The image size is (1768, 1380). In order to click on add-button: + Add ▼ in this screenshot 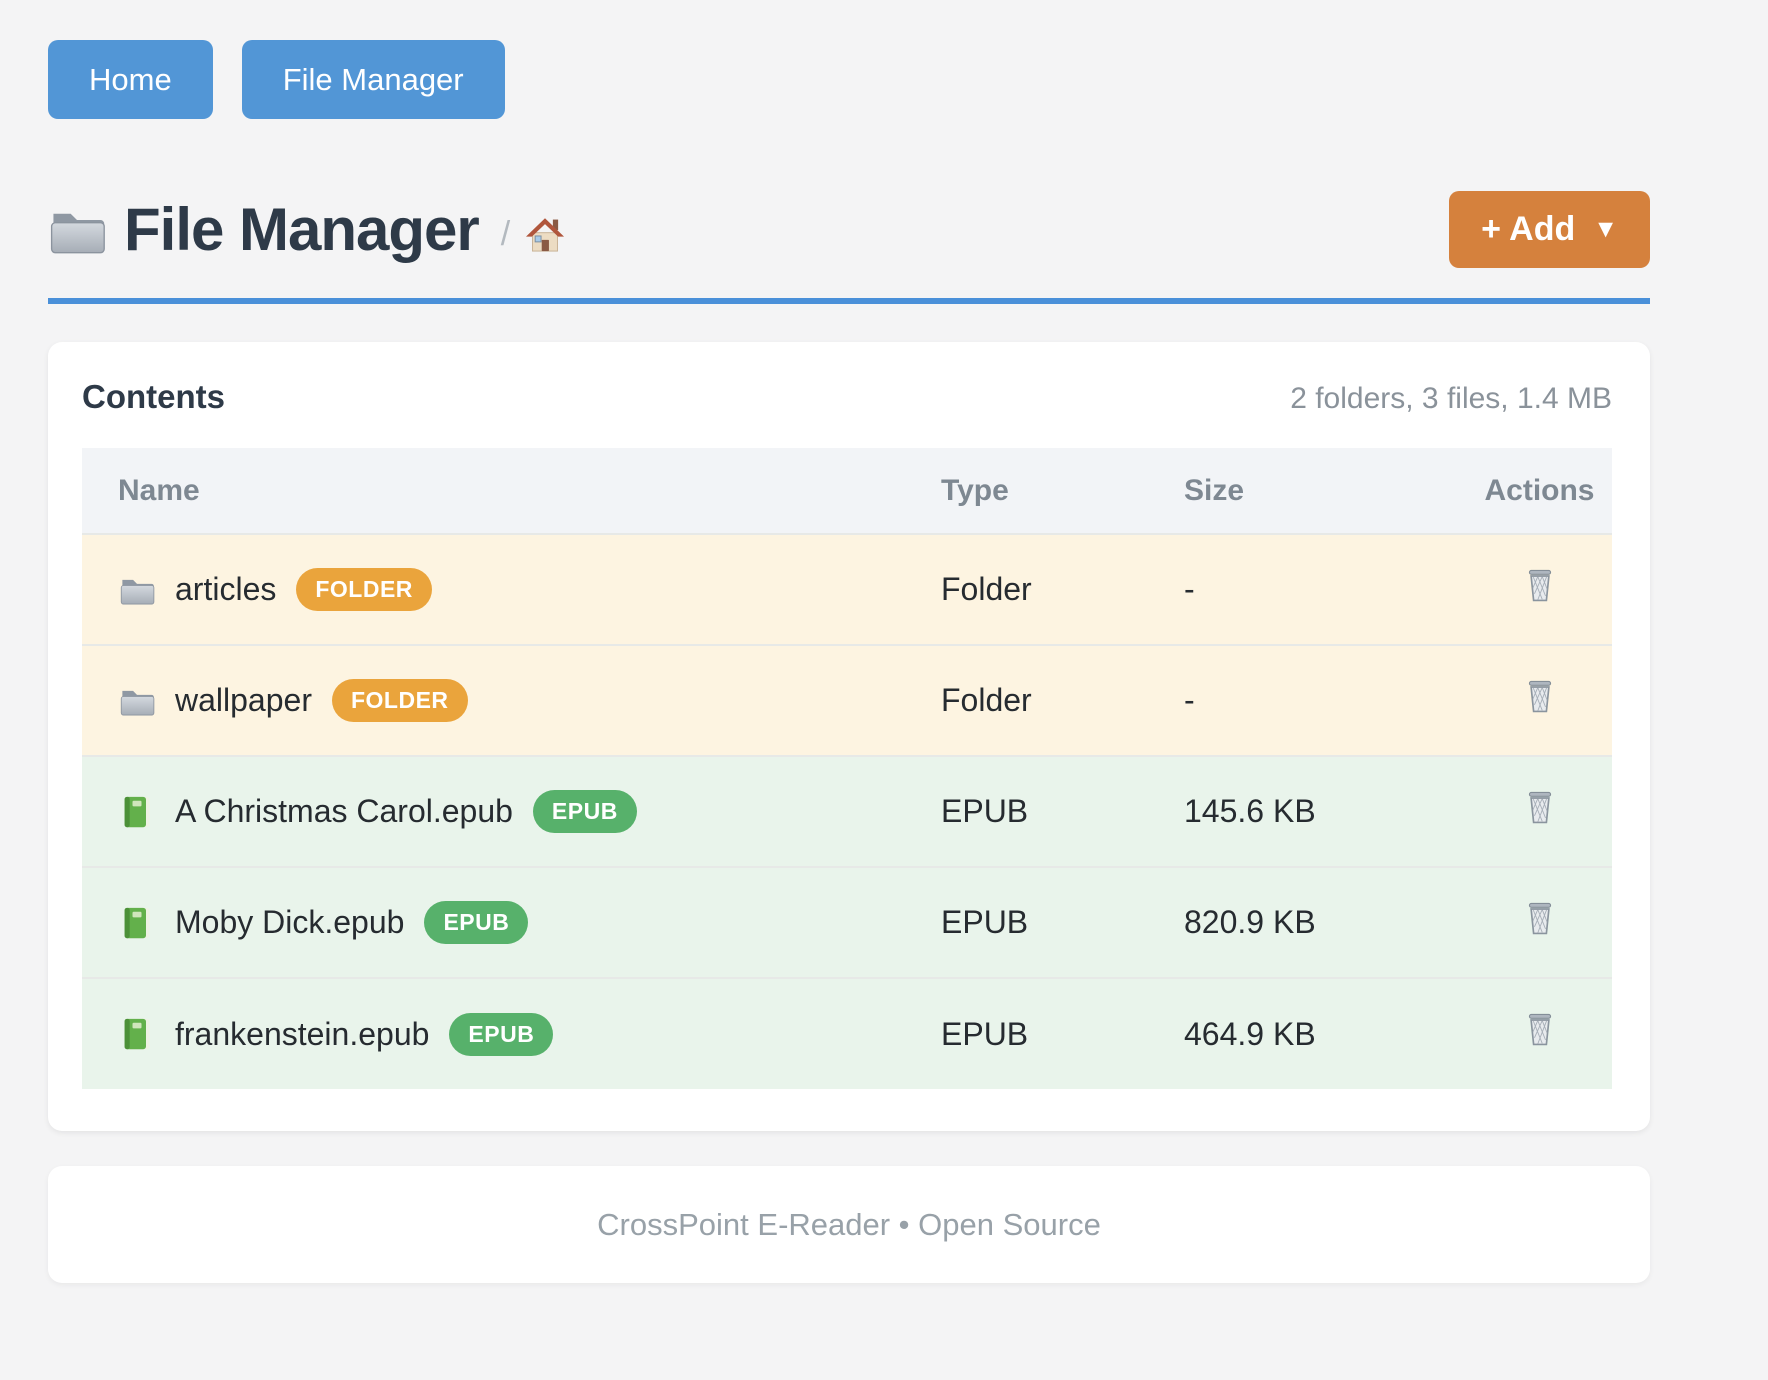, I will do `click(1549, 229)`.